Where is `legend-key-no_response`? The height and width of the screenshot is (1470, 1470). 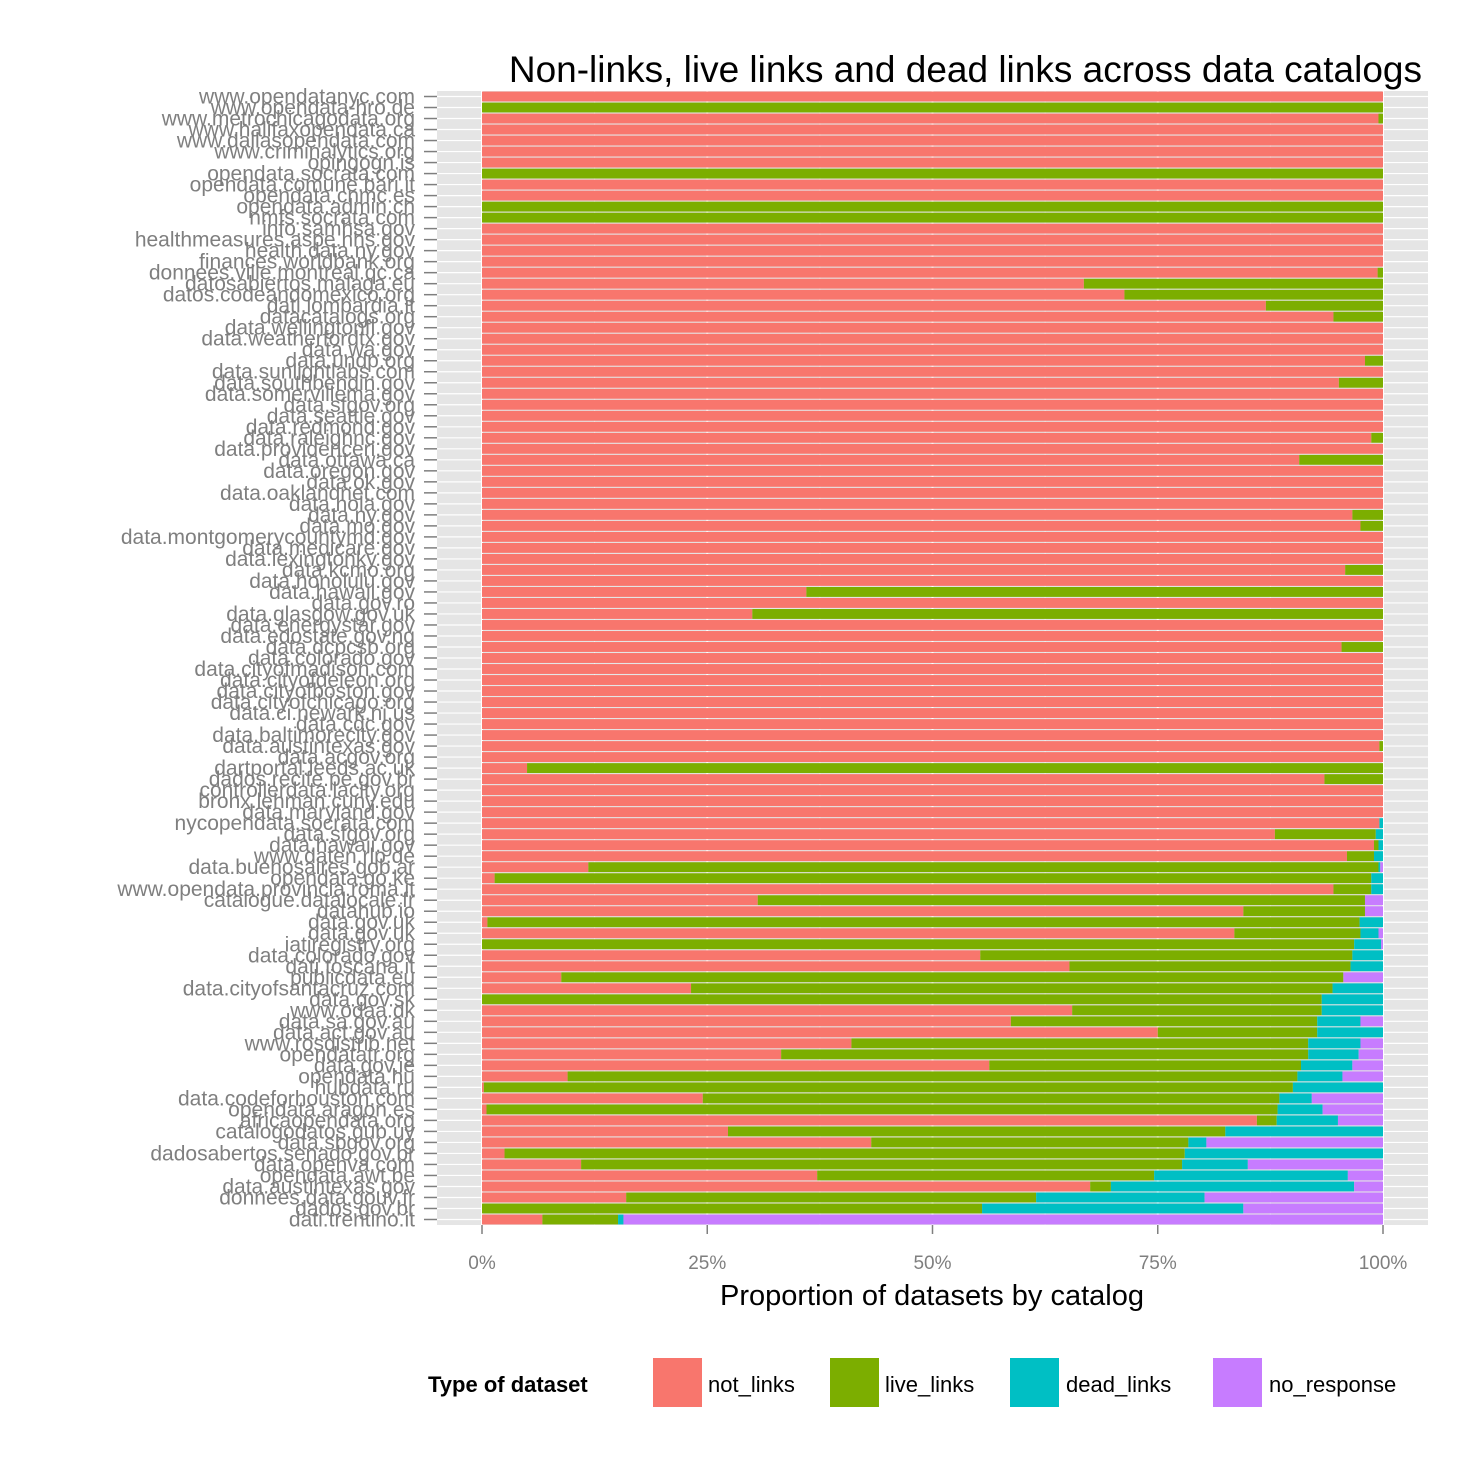 legend-key-no_response is located at coordinates (1237, 1382).